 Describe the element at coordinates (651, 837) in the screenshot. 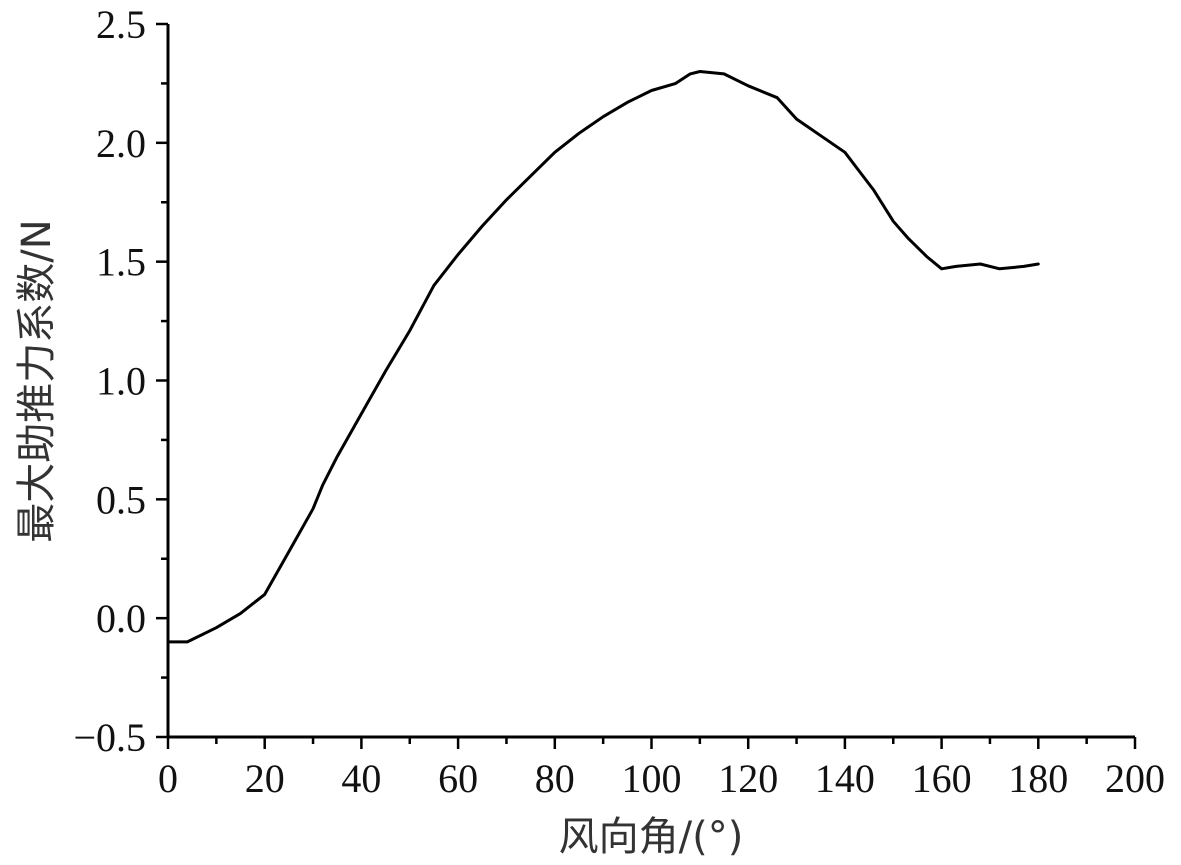

I see `x-axis-title: 风向角/(°)` at that location.